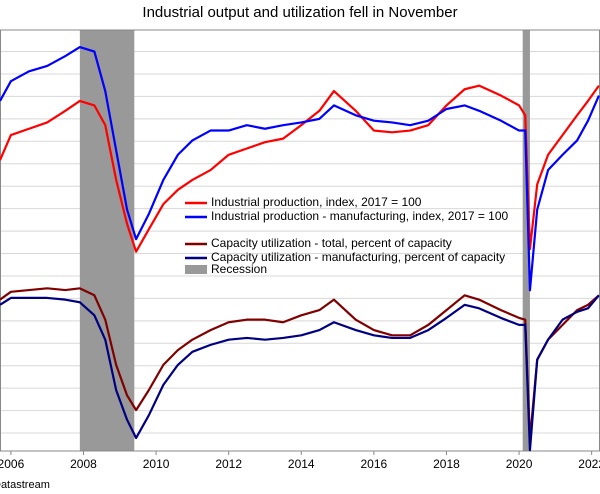 The width and height of the screenshot is (600, 494). I want to click on x-tick-label: 2012, so click(228, 464).